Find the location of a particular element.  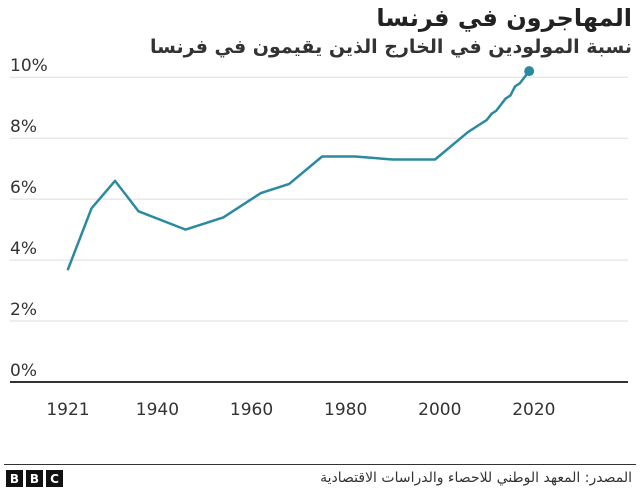

chart-title: المهاجرون في فرنسا is located at coordinates (504, 18).